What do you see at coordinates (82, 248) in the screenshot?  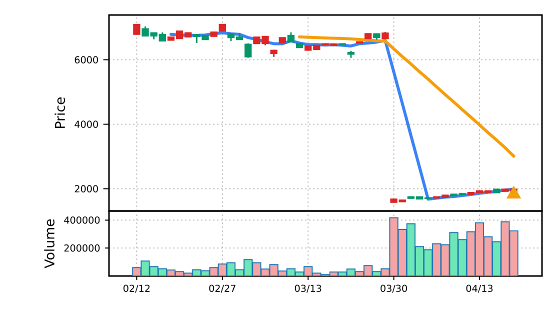 I see `y-tick-label: 200000` at bounding box center [82, 248].